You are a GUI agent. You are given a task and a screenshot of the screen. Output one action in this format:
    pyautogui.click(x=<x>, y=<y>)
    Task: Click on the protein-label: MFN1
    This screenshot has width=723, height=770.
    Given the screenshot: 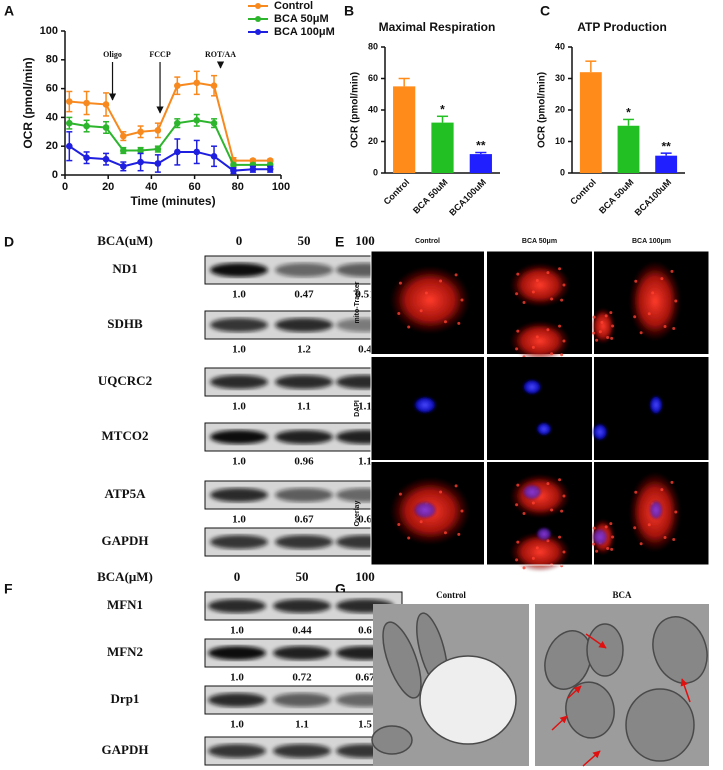 What is the action you would take?
    pyautogui.click(x=125, y=604)
    